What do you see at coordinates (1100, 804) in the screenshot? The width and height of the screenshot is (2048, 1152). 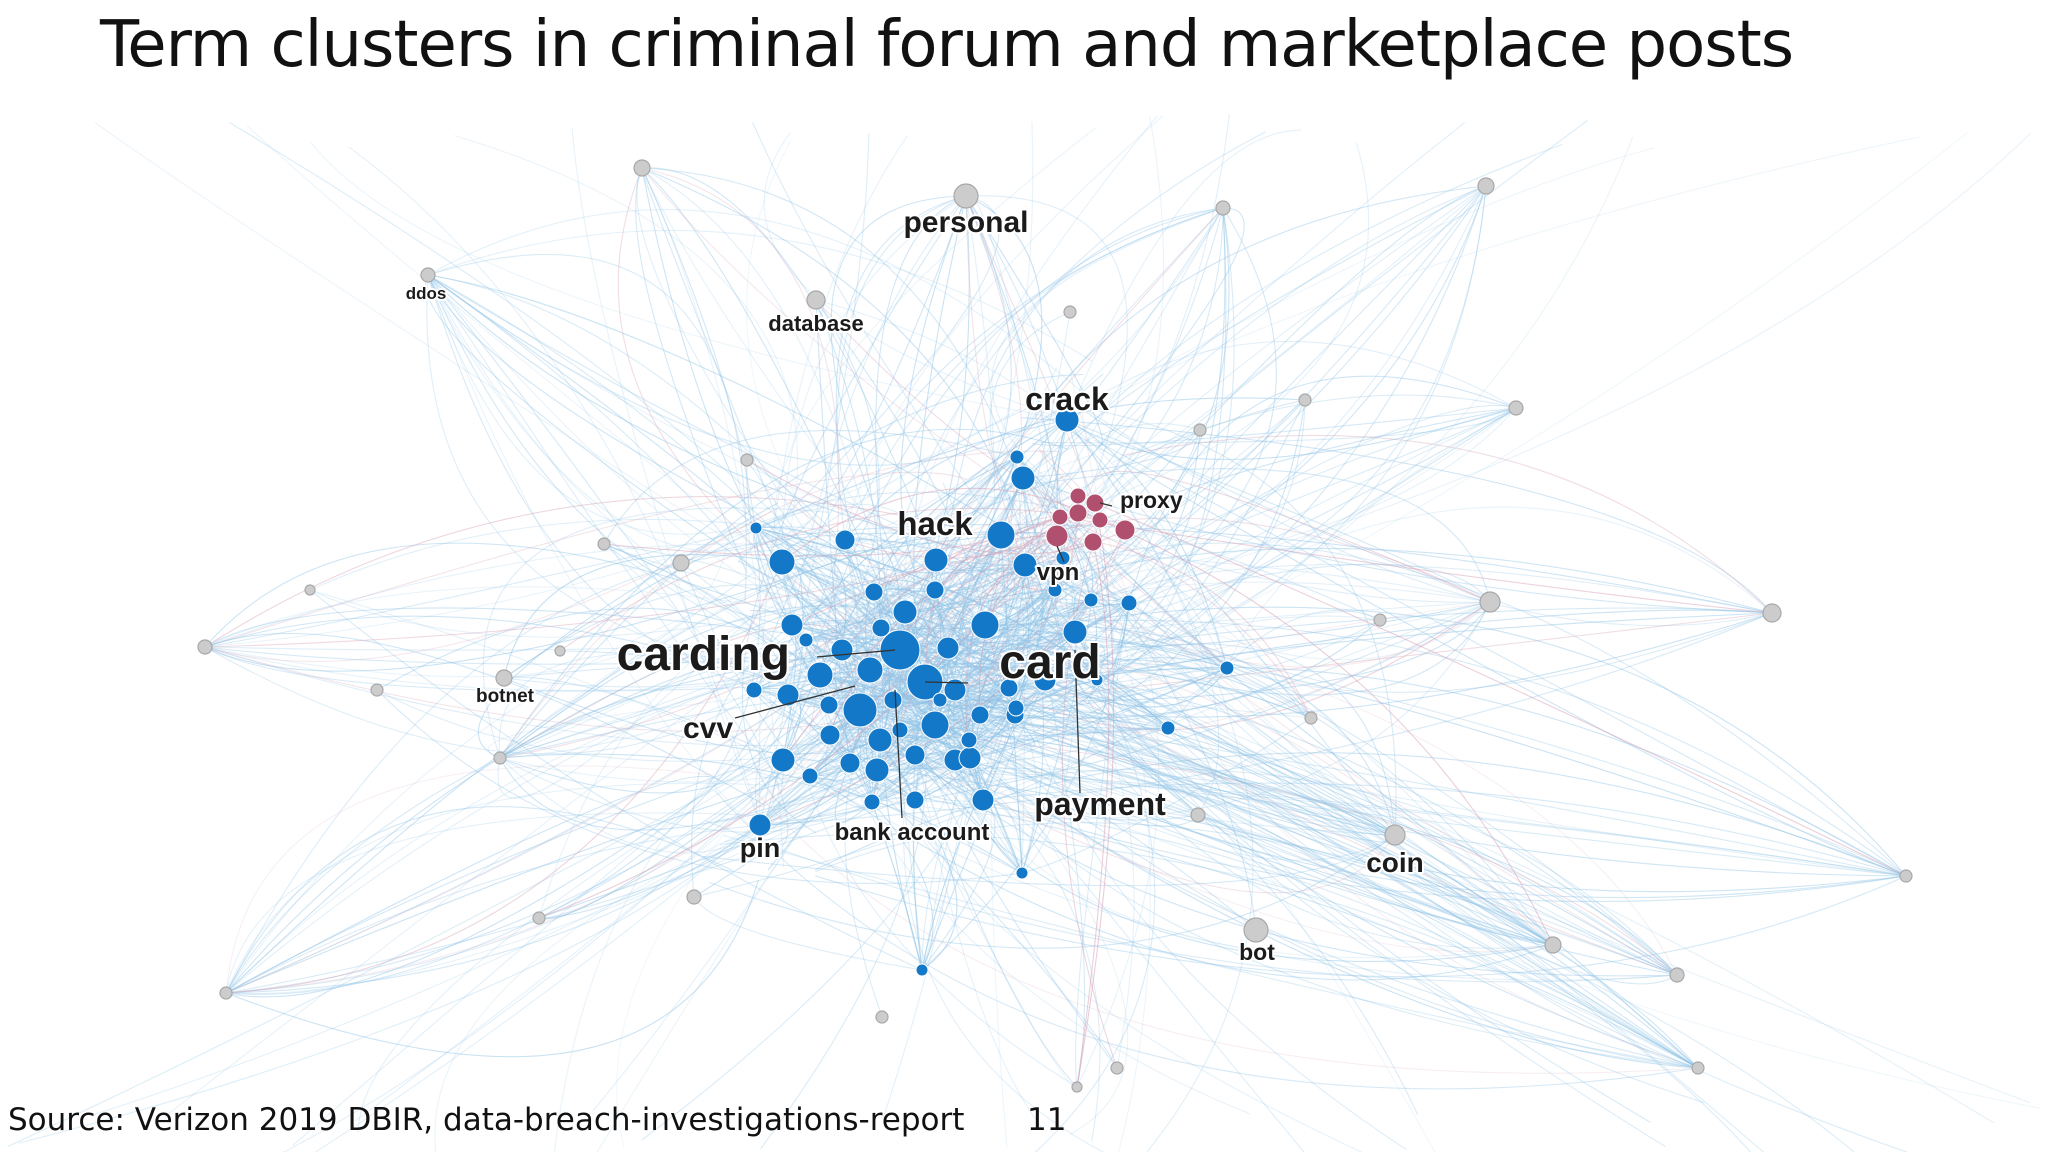 I see `term-label-payment: payment` at bounding box center [1100, 804].